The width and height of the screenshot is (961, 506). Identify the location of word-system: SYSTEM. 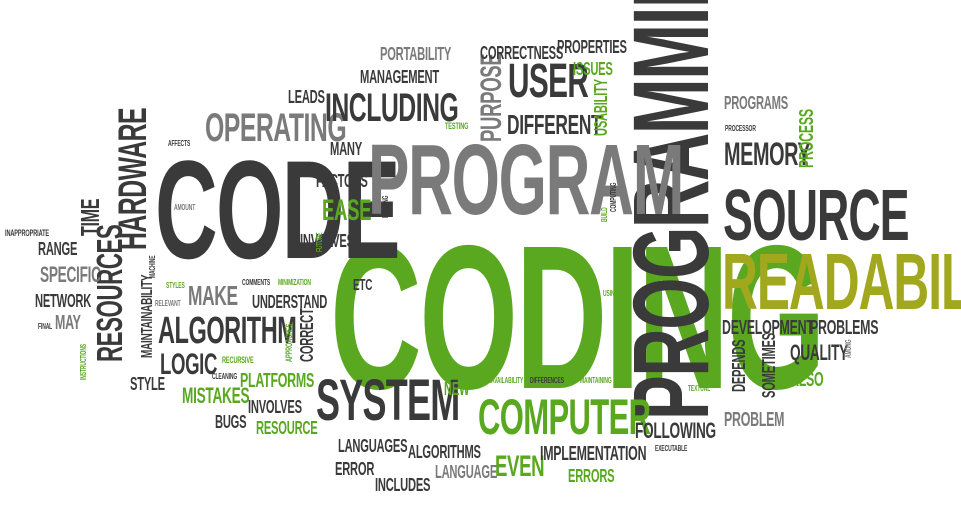
(388, 400).